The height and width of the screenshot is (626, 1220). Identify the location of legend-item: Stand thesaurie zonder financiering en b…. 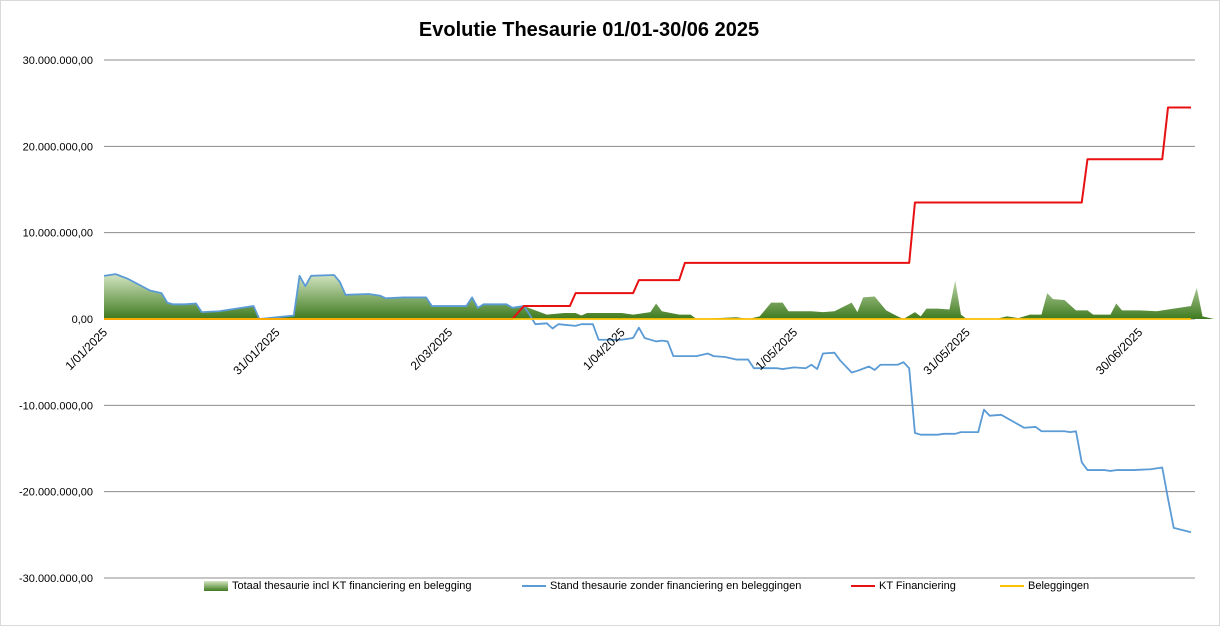
(661, 586).